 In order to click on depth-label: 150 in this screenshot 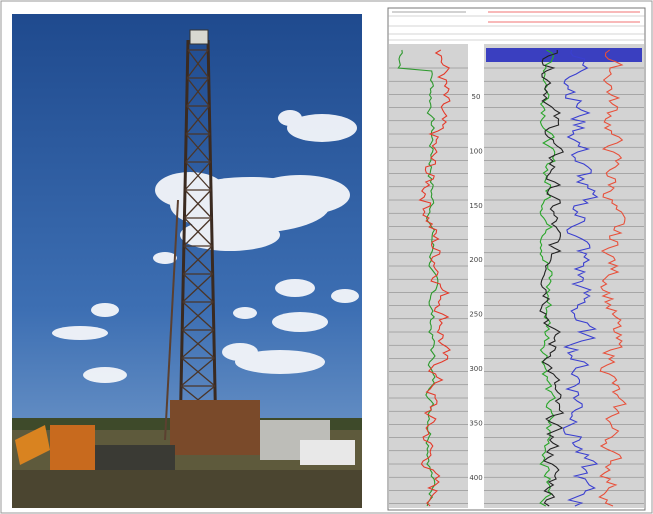, I will do `click(475, 206)`.